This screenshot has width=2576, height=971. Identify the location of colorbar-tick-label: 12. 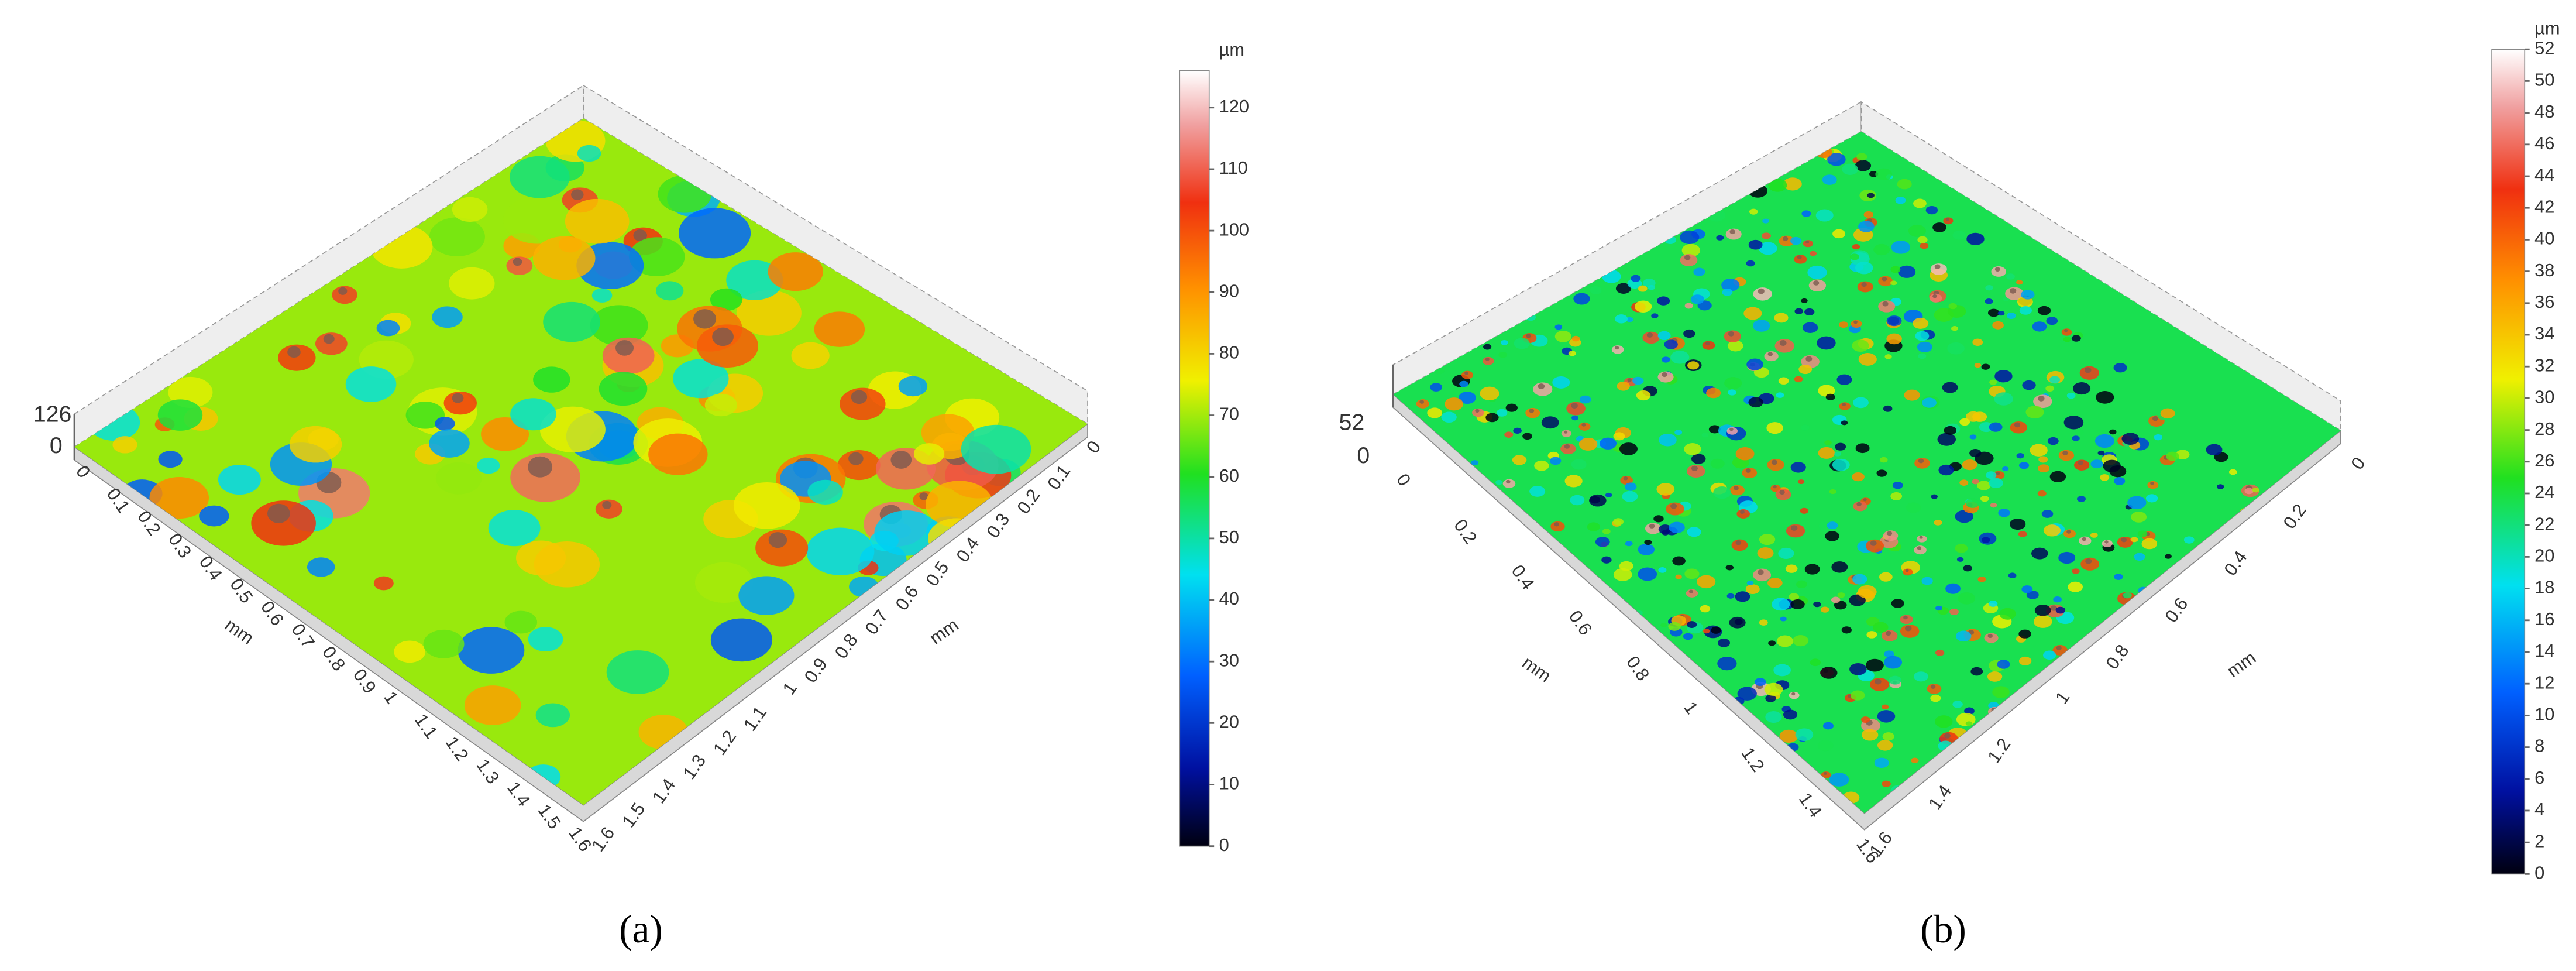
(2544, 682).